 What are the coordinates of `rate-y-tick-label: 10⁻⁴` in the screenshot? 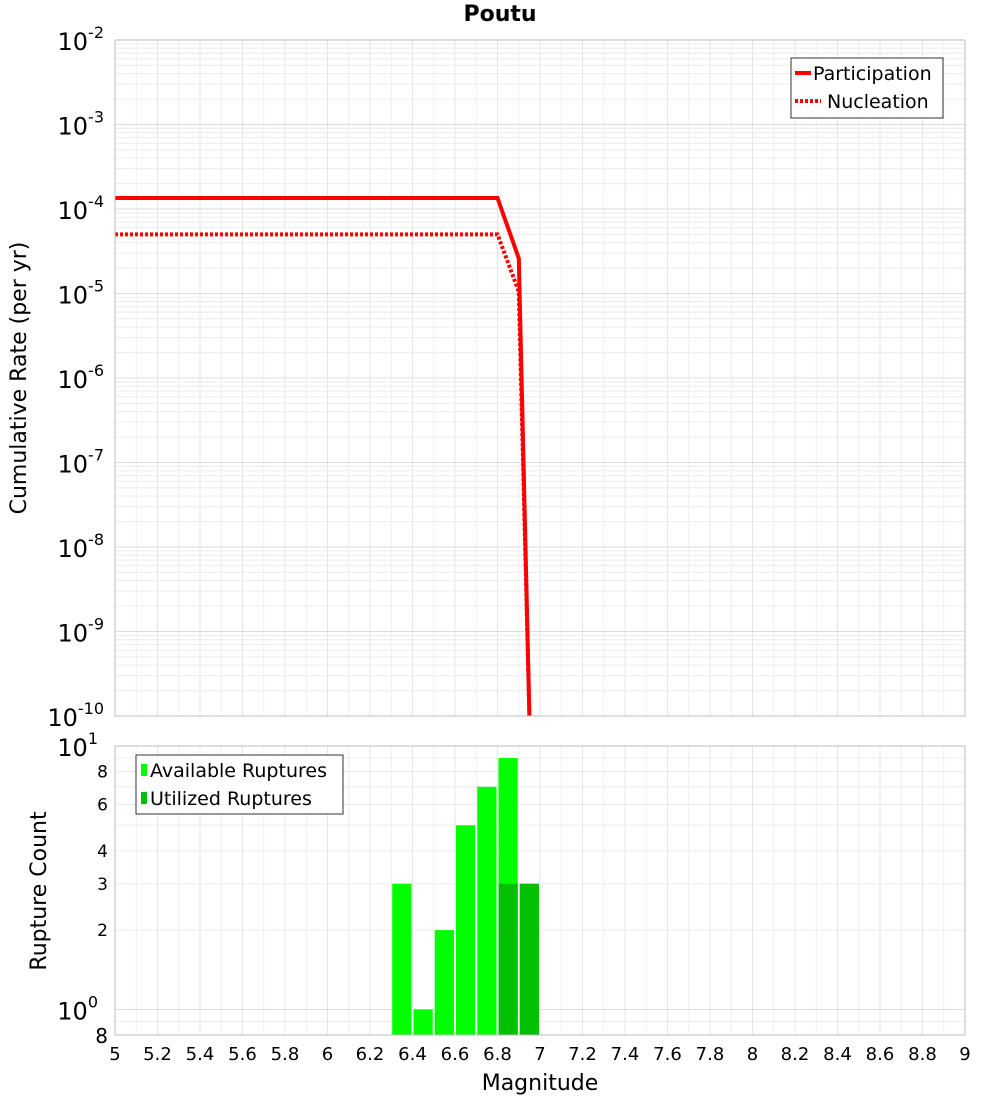 It's located at (81, 208).